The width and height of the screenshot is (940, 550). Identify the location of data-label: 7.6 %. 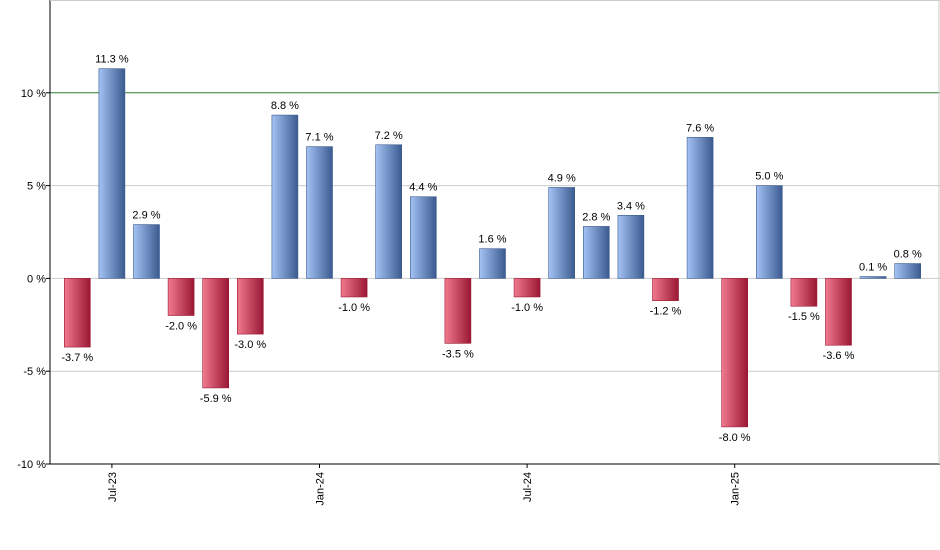
(700, 128).